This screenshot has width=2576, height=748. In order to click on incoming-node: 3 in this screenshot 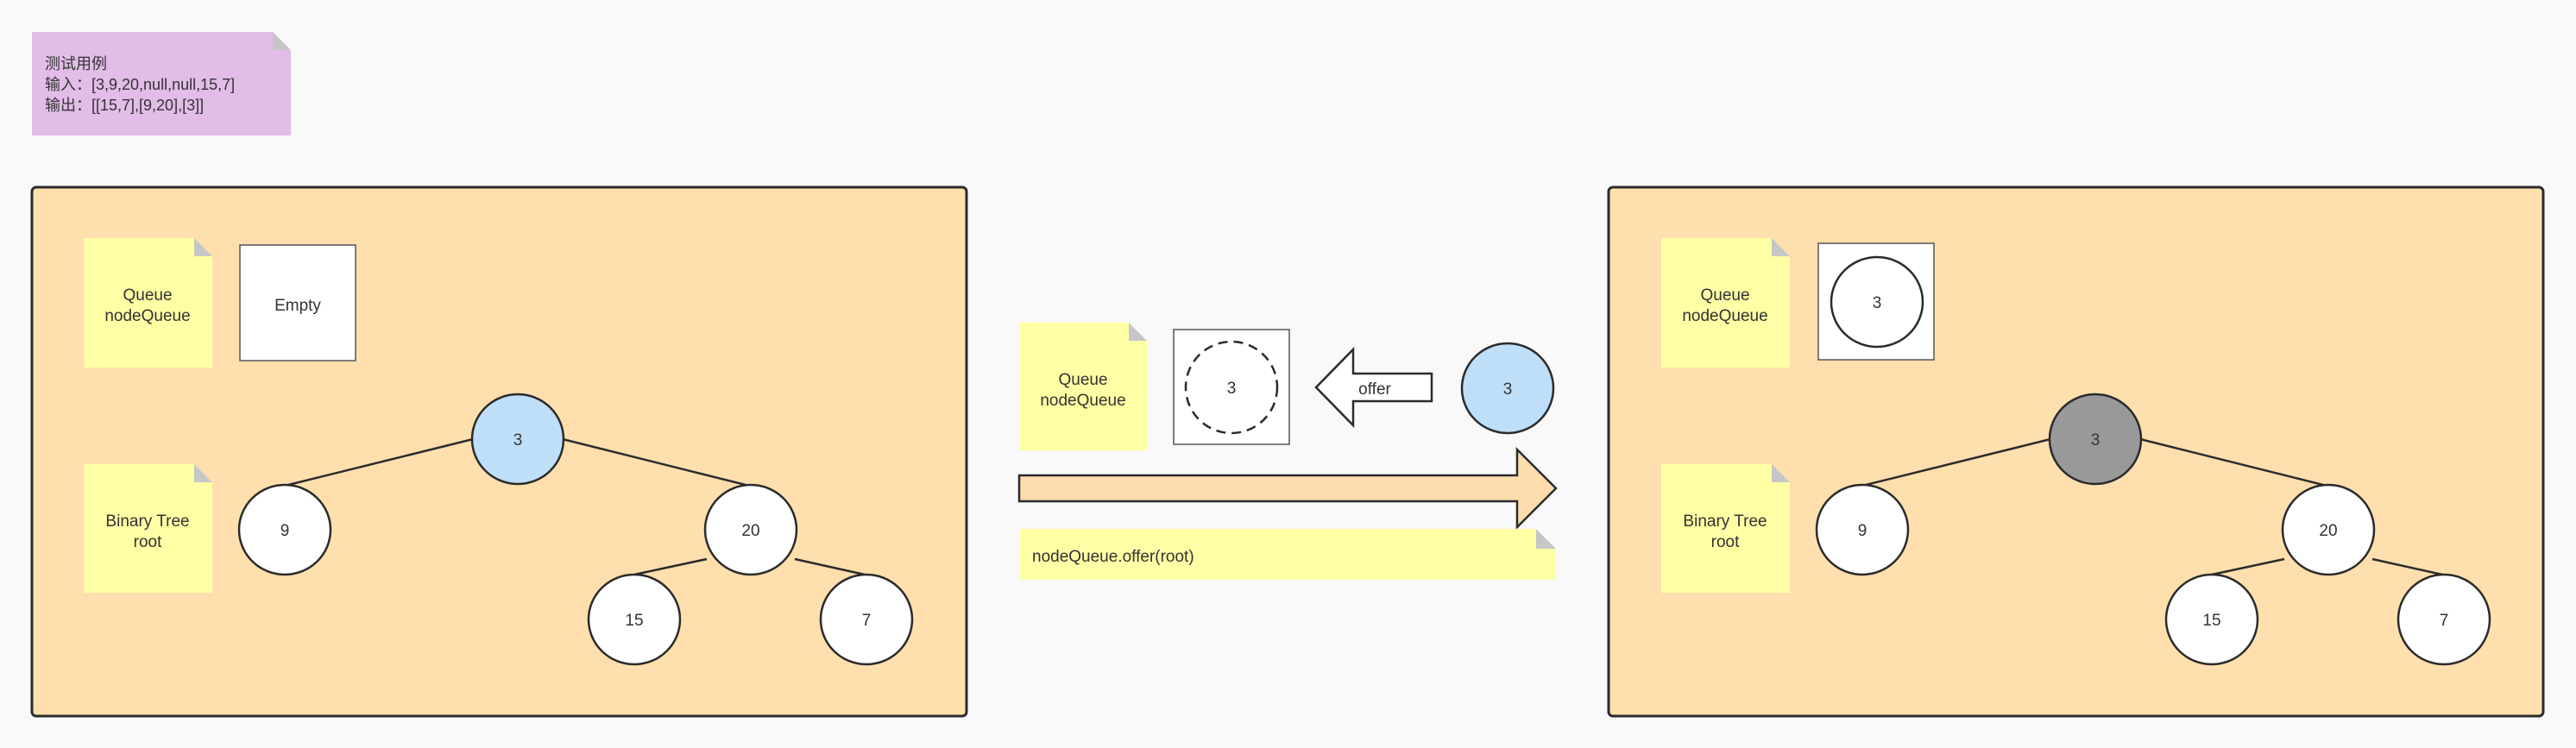, I will do `click(1508, 388)`.